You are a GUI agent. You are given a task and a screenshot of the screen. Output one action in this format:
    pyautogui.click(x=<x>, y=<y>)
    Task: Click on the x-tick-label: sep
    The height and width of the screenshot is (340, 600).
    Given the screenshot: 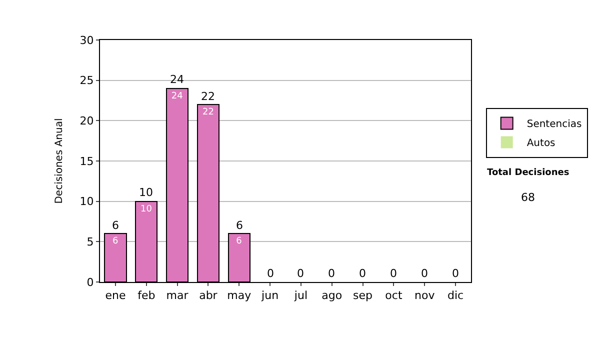 What is the action you would take?
    pyautogui.click(x=363, y=295)
    